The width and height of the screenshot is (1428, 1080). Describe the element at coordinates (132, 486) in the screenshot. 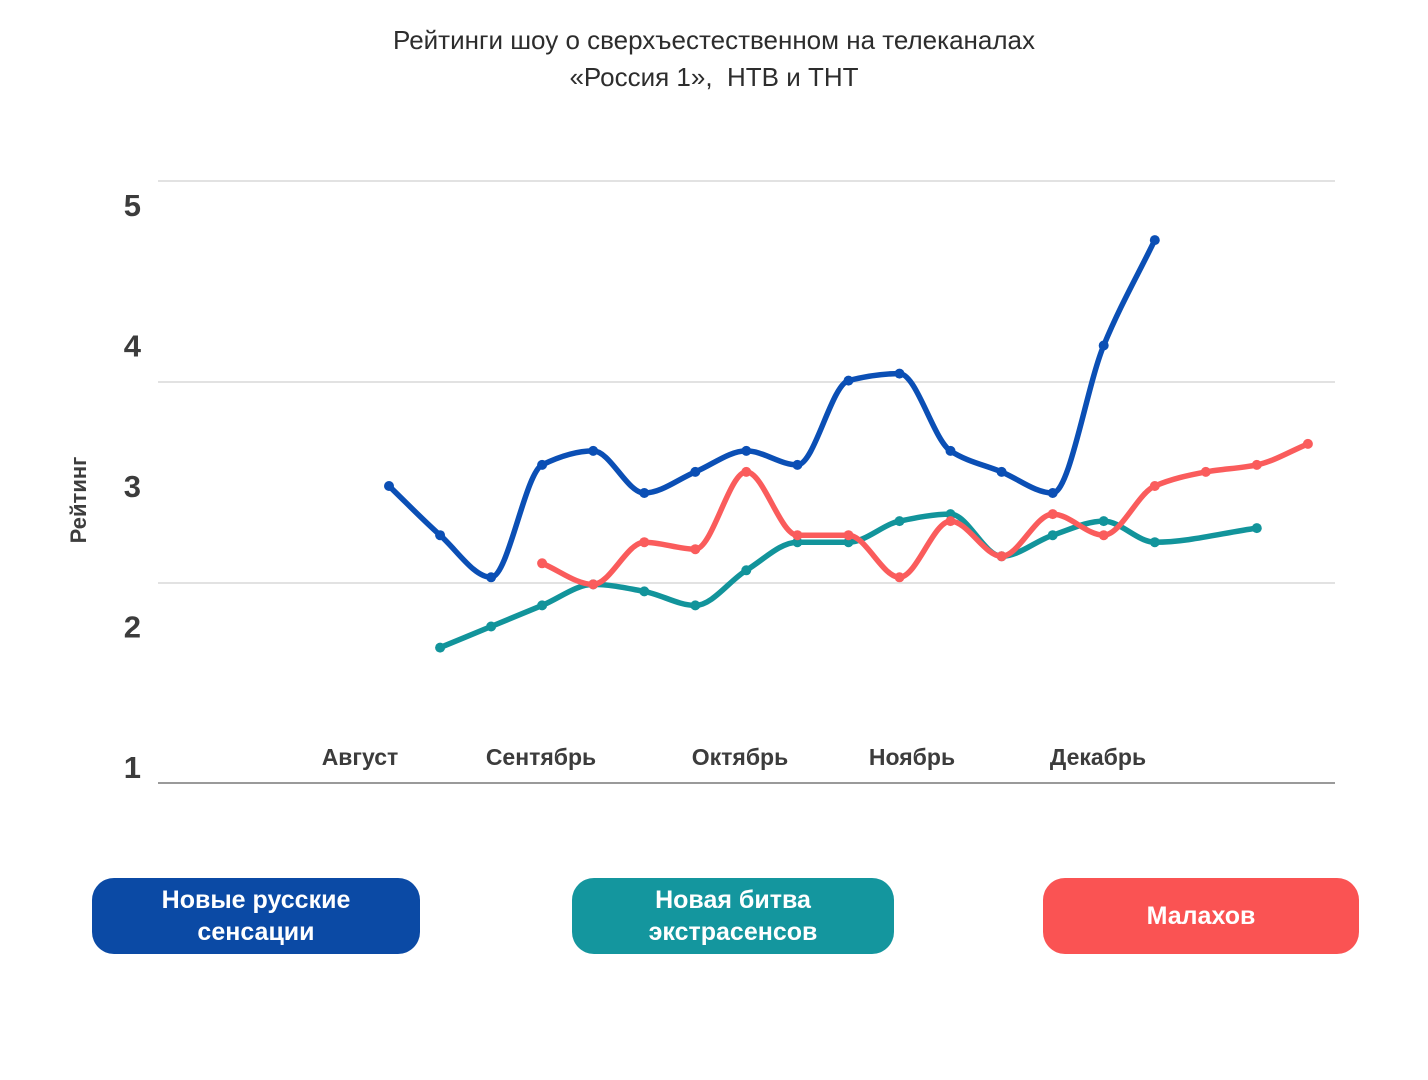

I see `y-tick-label: 3` at that location.